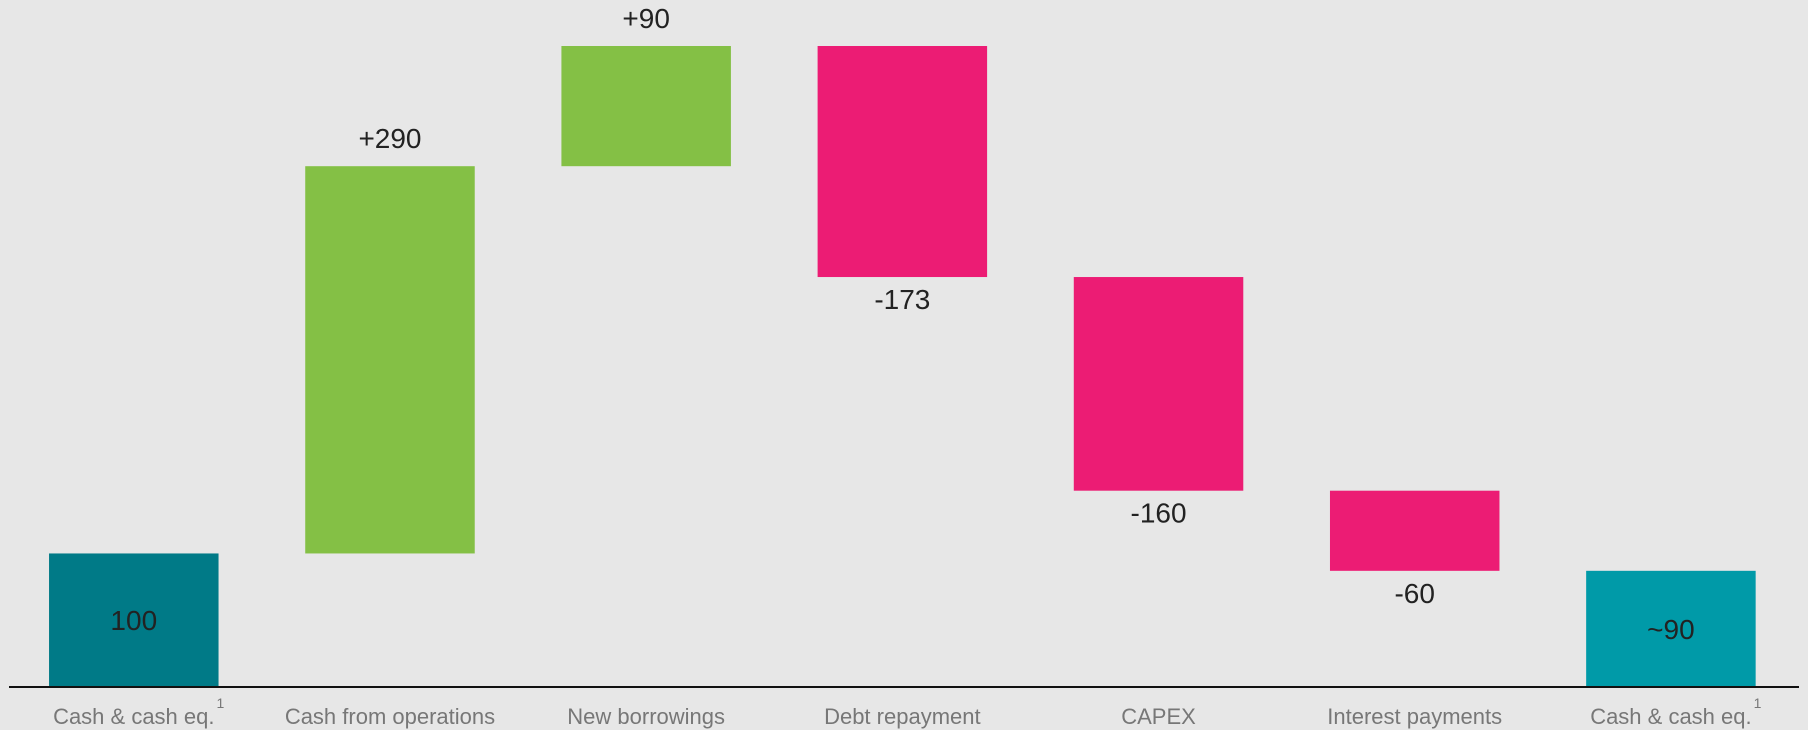  I want to click on value-label: +90, so click(646, 18).